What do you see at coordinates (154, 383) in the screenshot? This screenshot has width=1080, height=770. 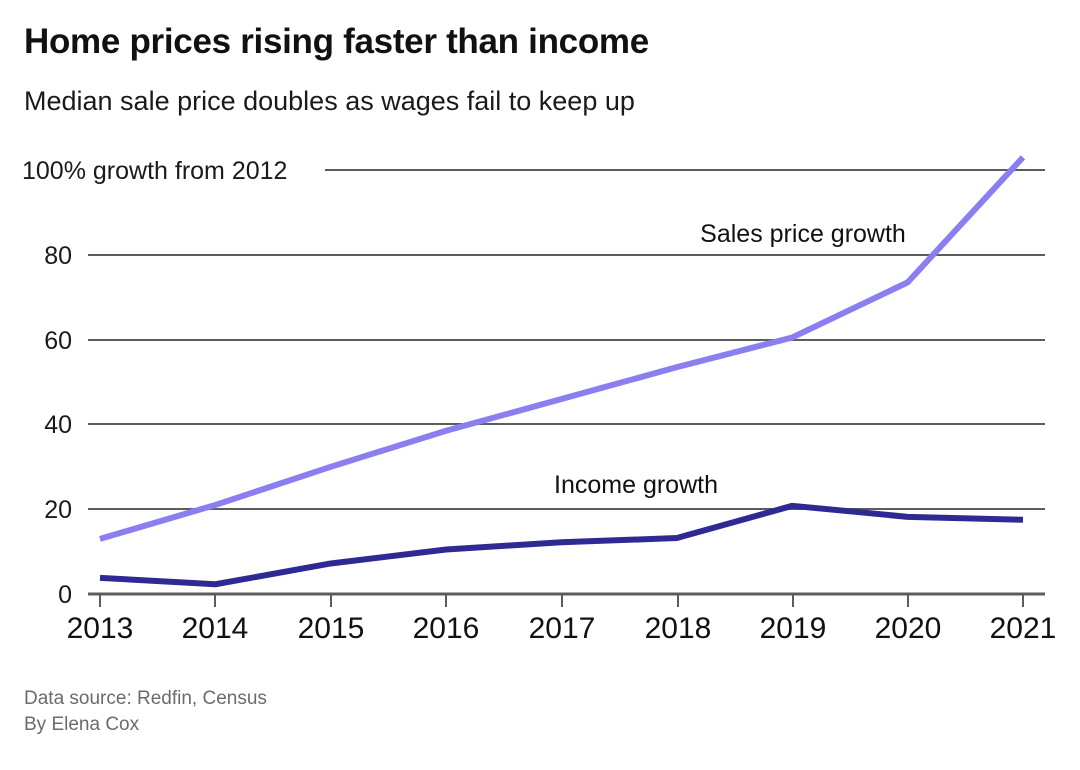 I see `y-axis-labels: 100% growth from 2012 80 60 40 20 0` at bounding box center [154, 383].